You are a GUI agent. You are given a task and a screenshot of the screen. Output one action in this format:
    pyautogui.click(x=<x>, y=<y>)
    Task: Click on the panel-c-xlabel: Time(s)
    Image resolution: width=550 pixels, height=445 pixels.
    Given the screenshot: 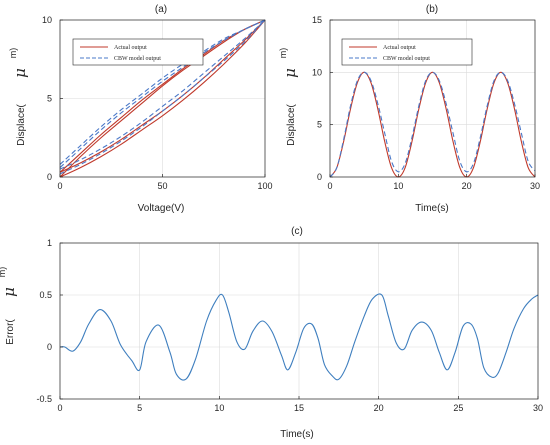 What is the action you would take?
    pyautogui.click(x=297, y=434)
    